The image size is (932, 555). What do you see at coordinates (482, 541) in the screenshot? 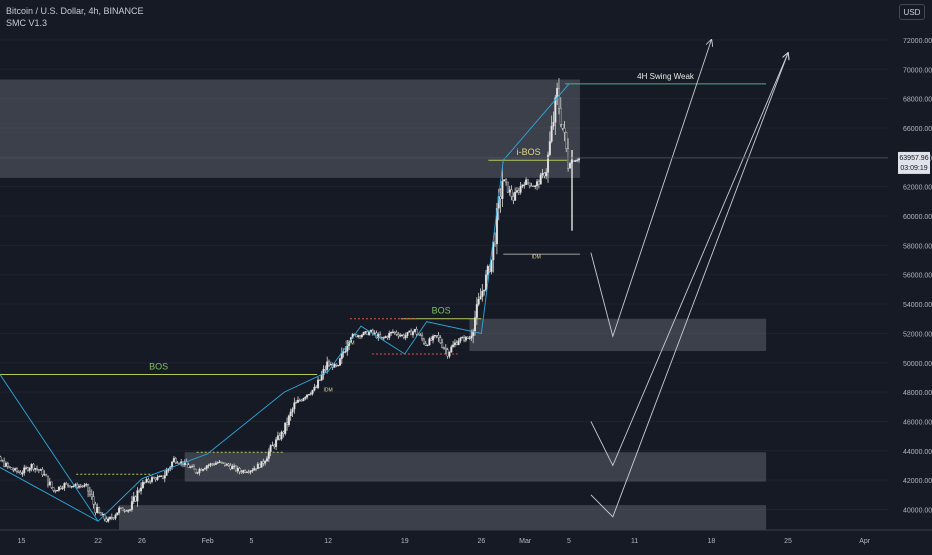
I see `x-tick-label: 26` at bounding box center [482, 541].